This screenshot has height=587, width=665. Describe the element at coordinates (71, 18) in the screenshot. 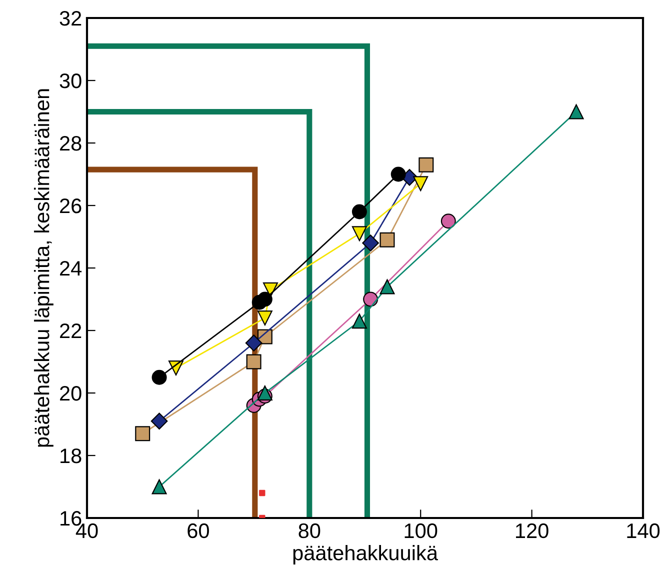

I see `y-tick-label: 32` at that location.